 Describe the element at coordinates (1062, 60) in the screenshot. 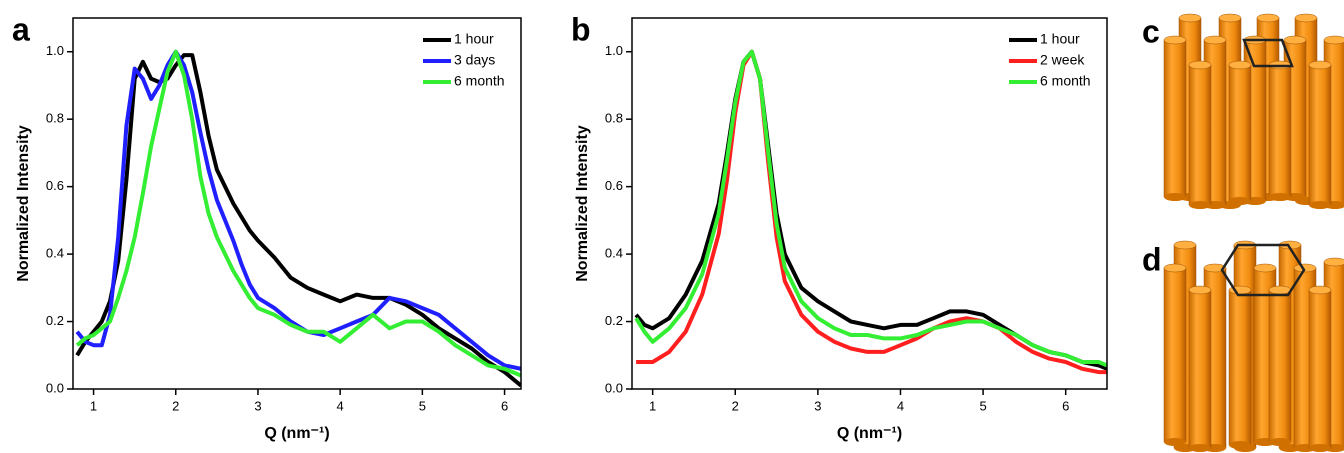

I see `legend-label: 2 week` at that location.